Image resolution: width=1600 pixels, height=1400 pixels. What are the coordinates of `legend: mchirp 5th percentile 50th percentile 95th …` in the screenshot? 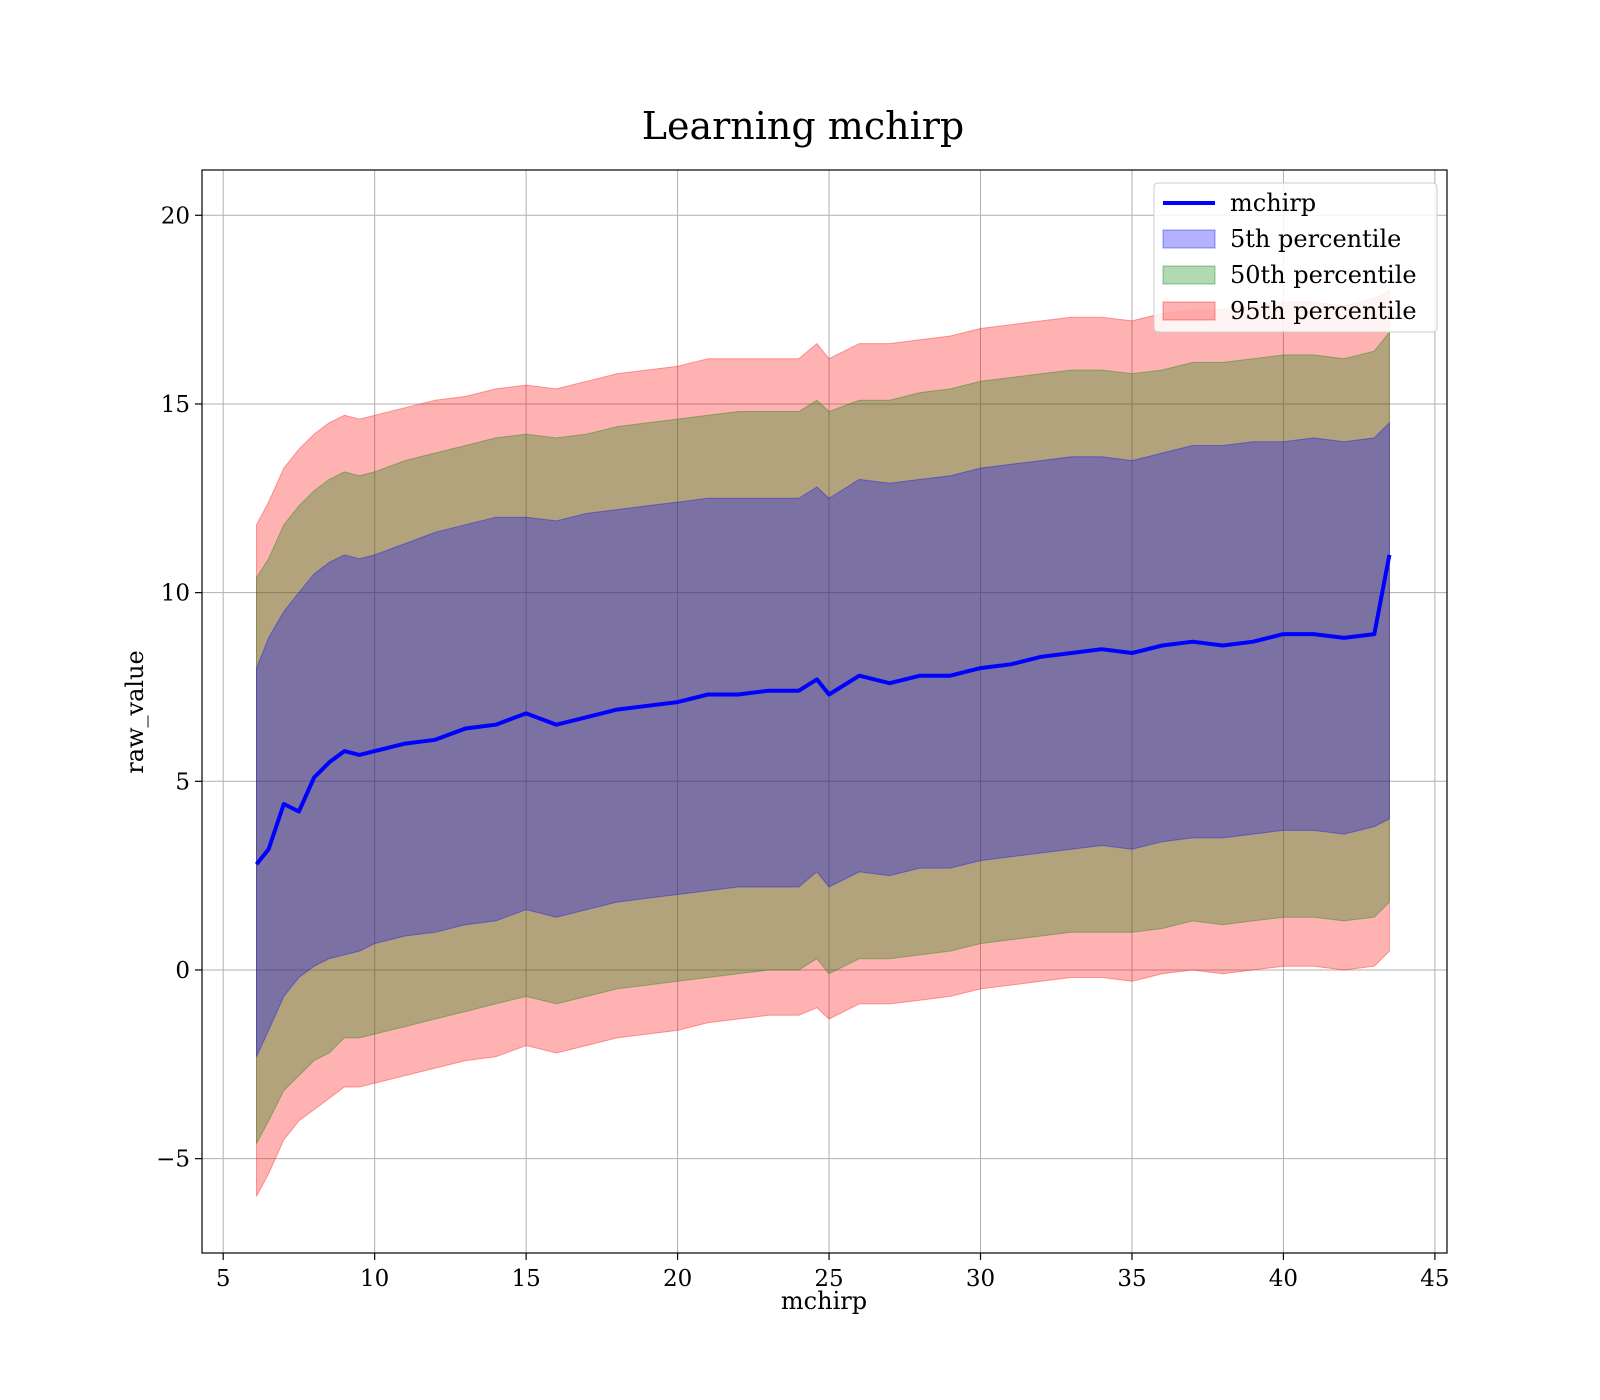 It's located at (1295, 257).